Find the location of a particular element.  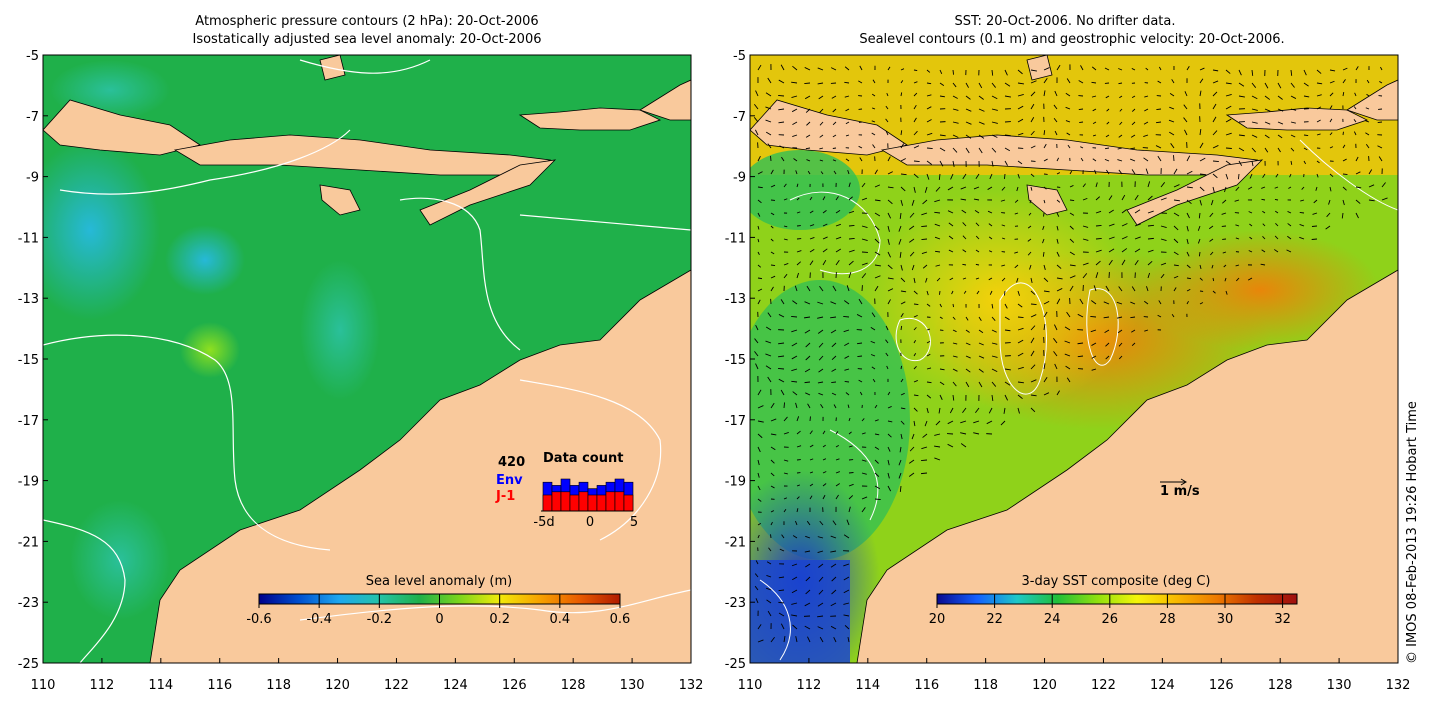

left-colorbar-label: Sea level anomaly (m) is located at coordinates (439, 581).